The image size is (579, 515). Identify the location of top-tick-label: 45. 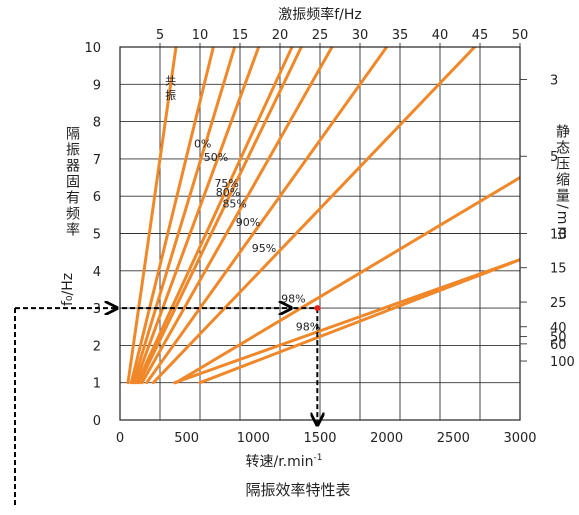
(480, 35).